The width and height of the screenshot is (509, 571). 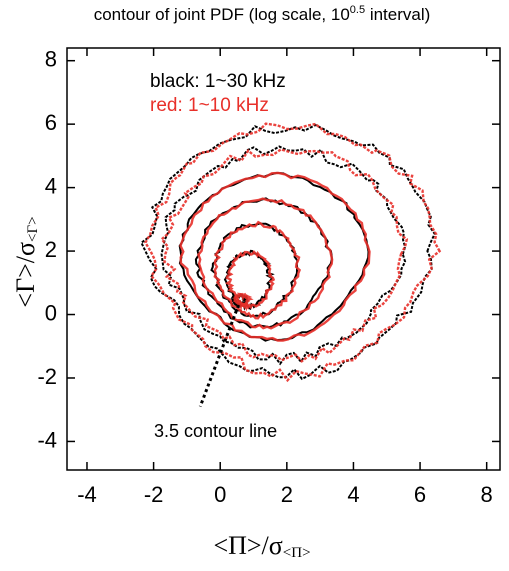 What do you see at coordinates (51, 122) in the screenshot?
I see `y-tick-label: 6` at bounding box center [51, 122].